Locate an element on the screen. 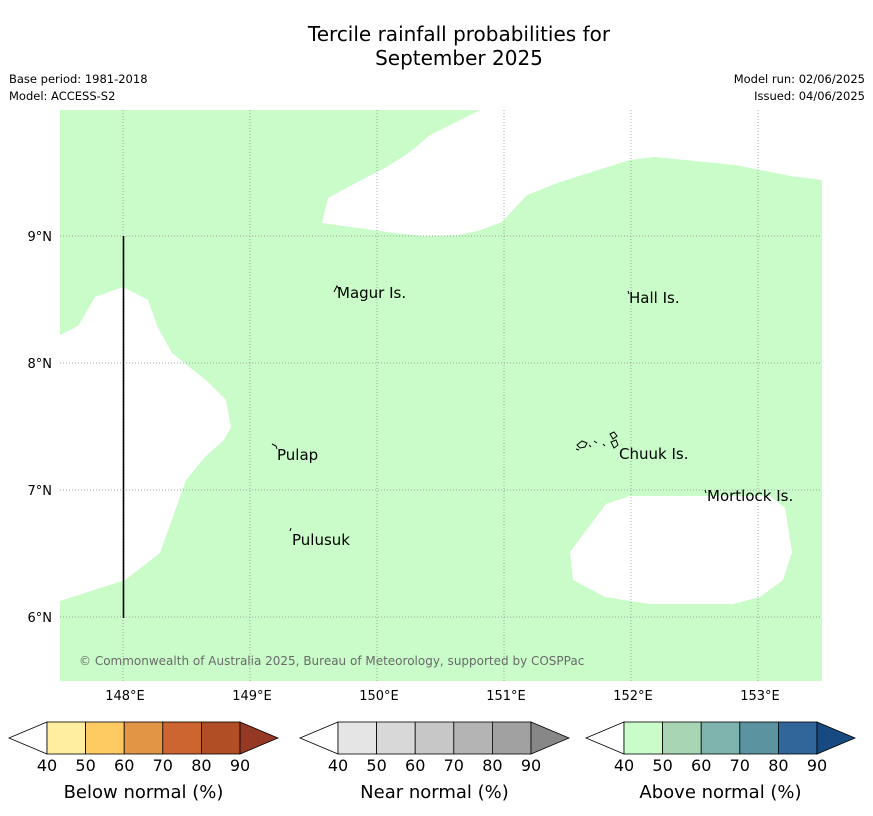  below-normal-tick-label: 70 is located at coordinates (163, 765).